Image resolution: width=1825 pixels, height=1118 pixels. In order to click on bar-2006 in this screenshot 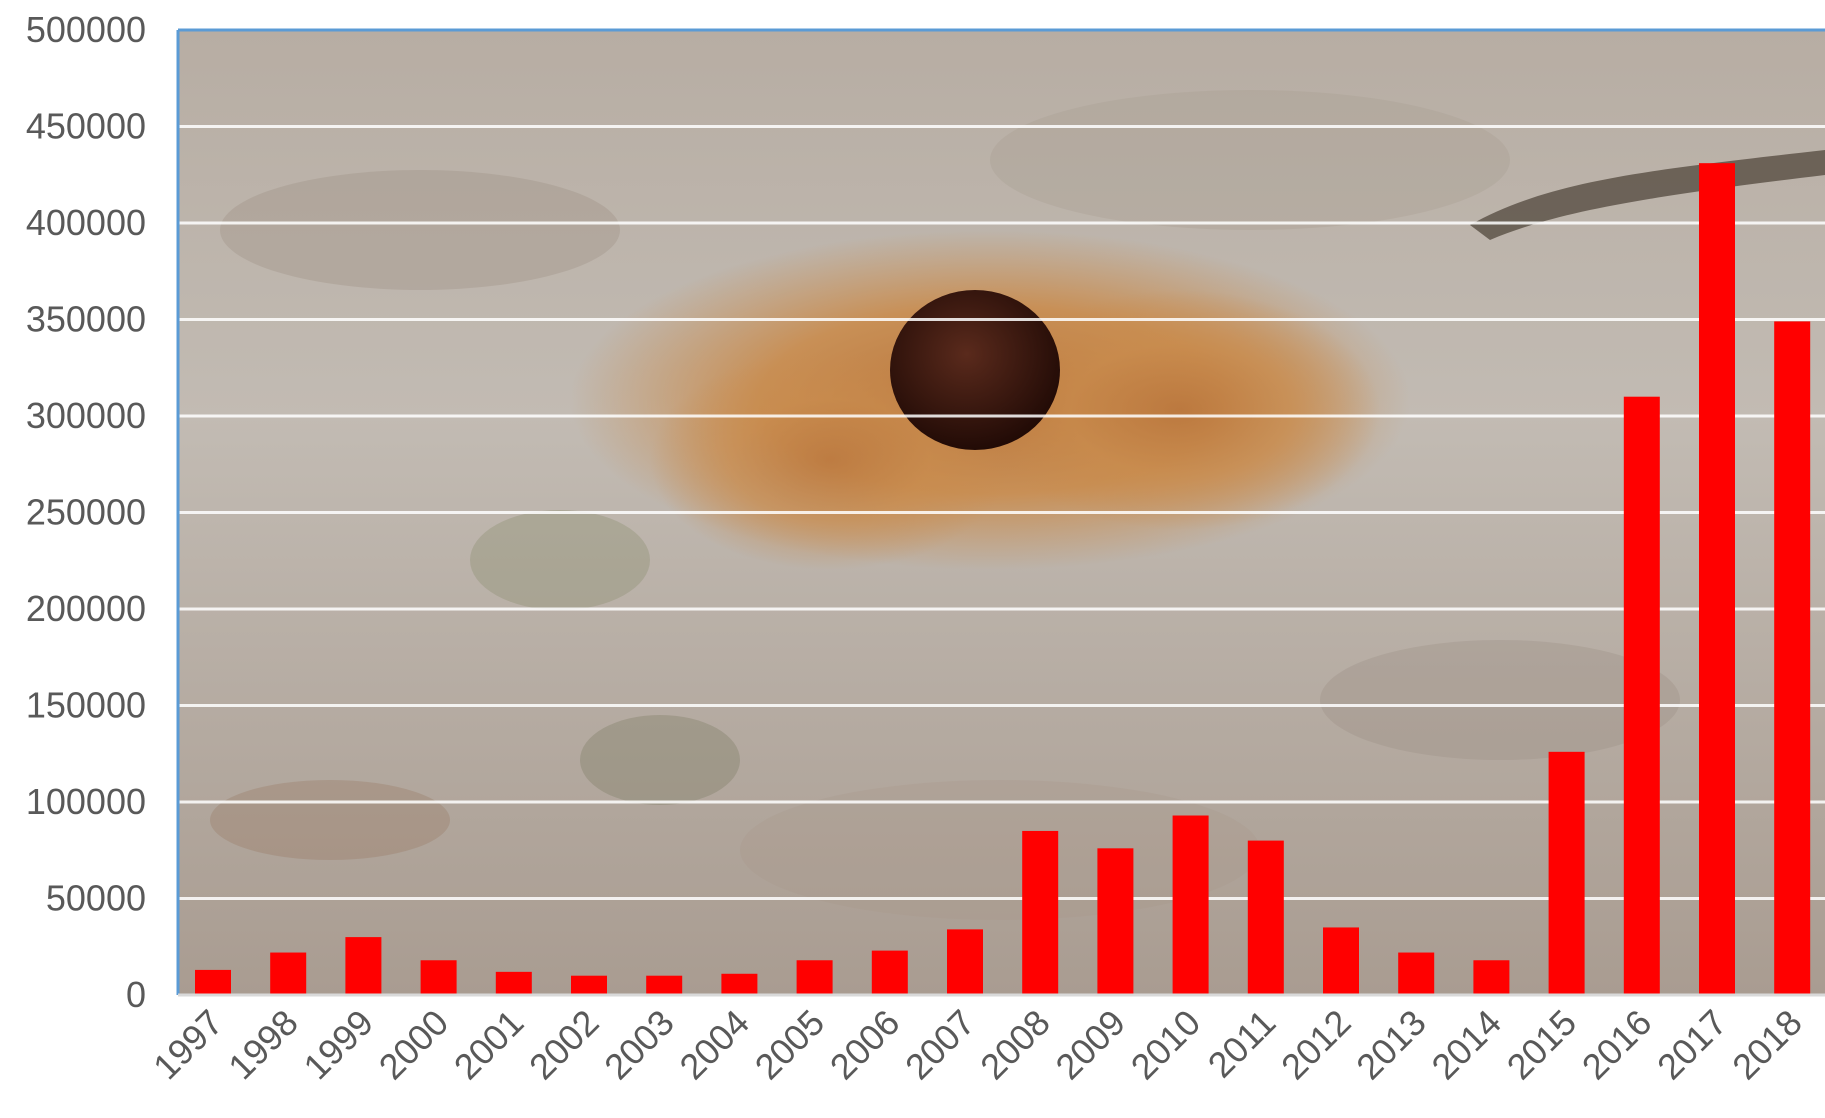, I will do `click(889, 972)`.